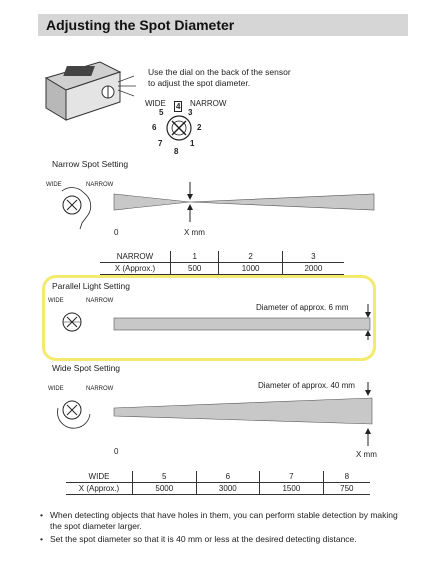  Describe the element at coordinates (86, 368) in the screenshot. I see `wide-section-title: Wide Spot Setting` at that location.